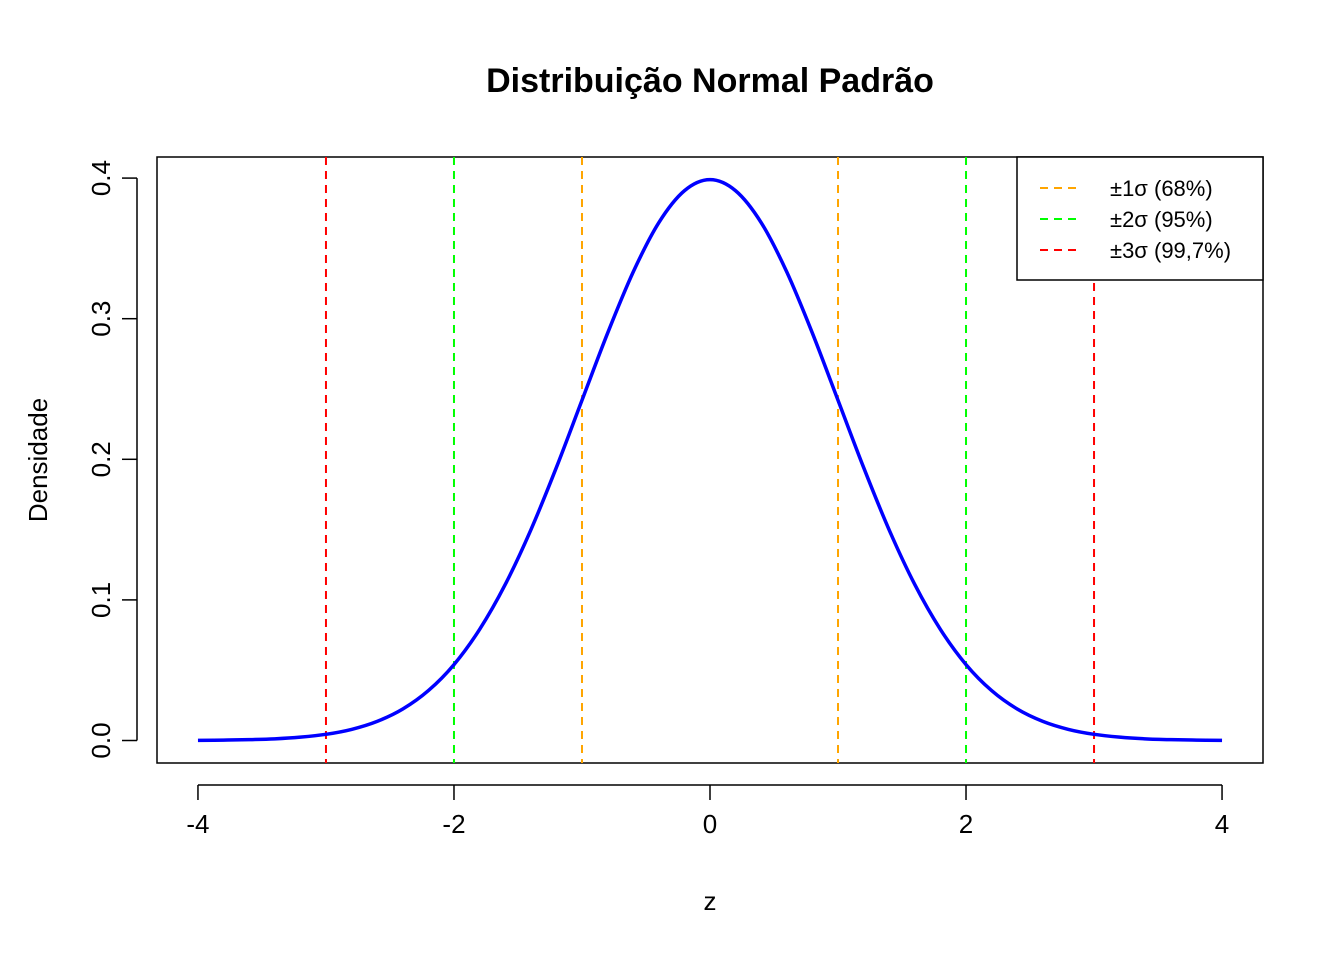 The width and height of the screenshot is (1344, 965). Describe the element at coordinates (101, 459) in the screenshot. I see `y-tick-label: 0.2` at that location.